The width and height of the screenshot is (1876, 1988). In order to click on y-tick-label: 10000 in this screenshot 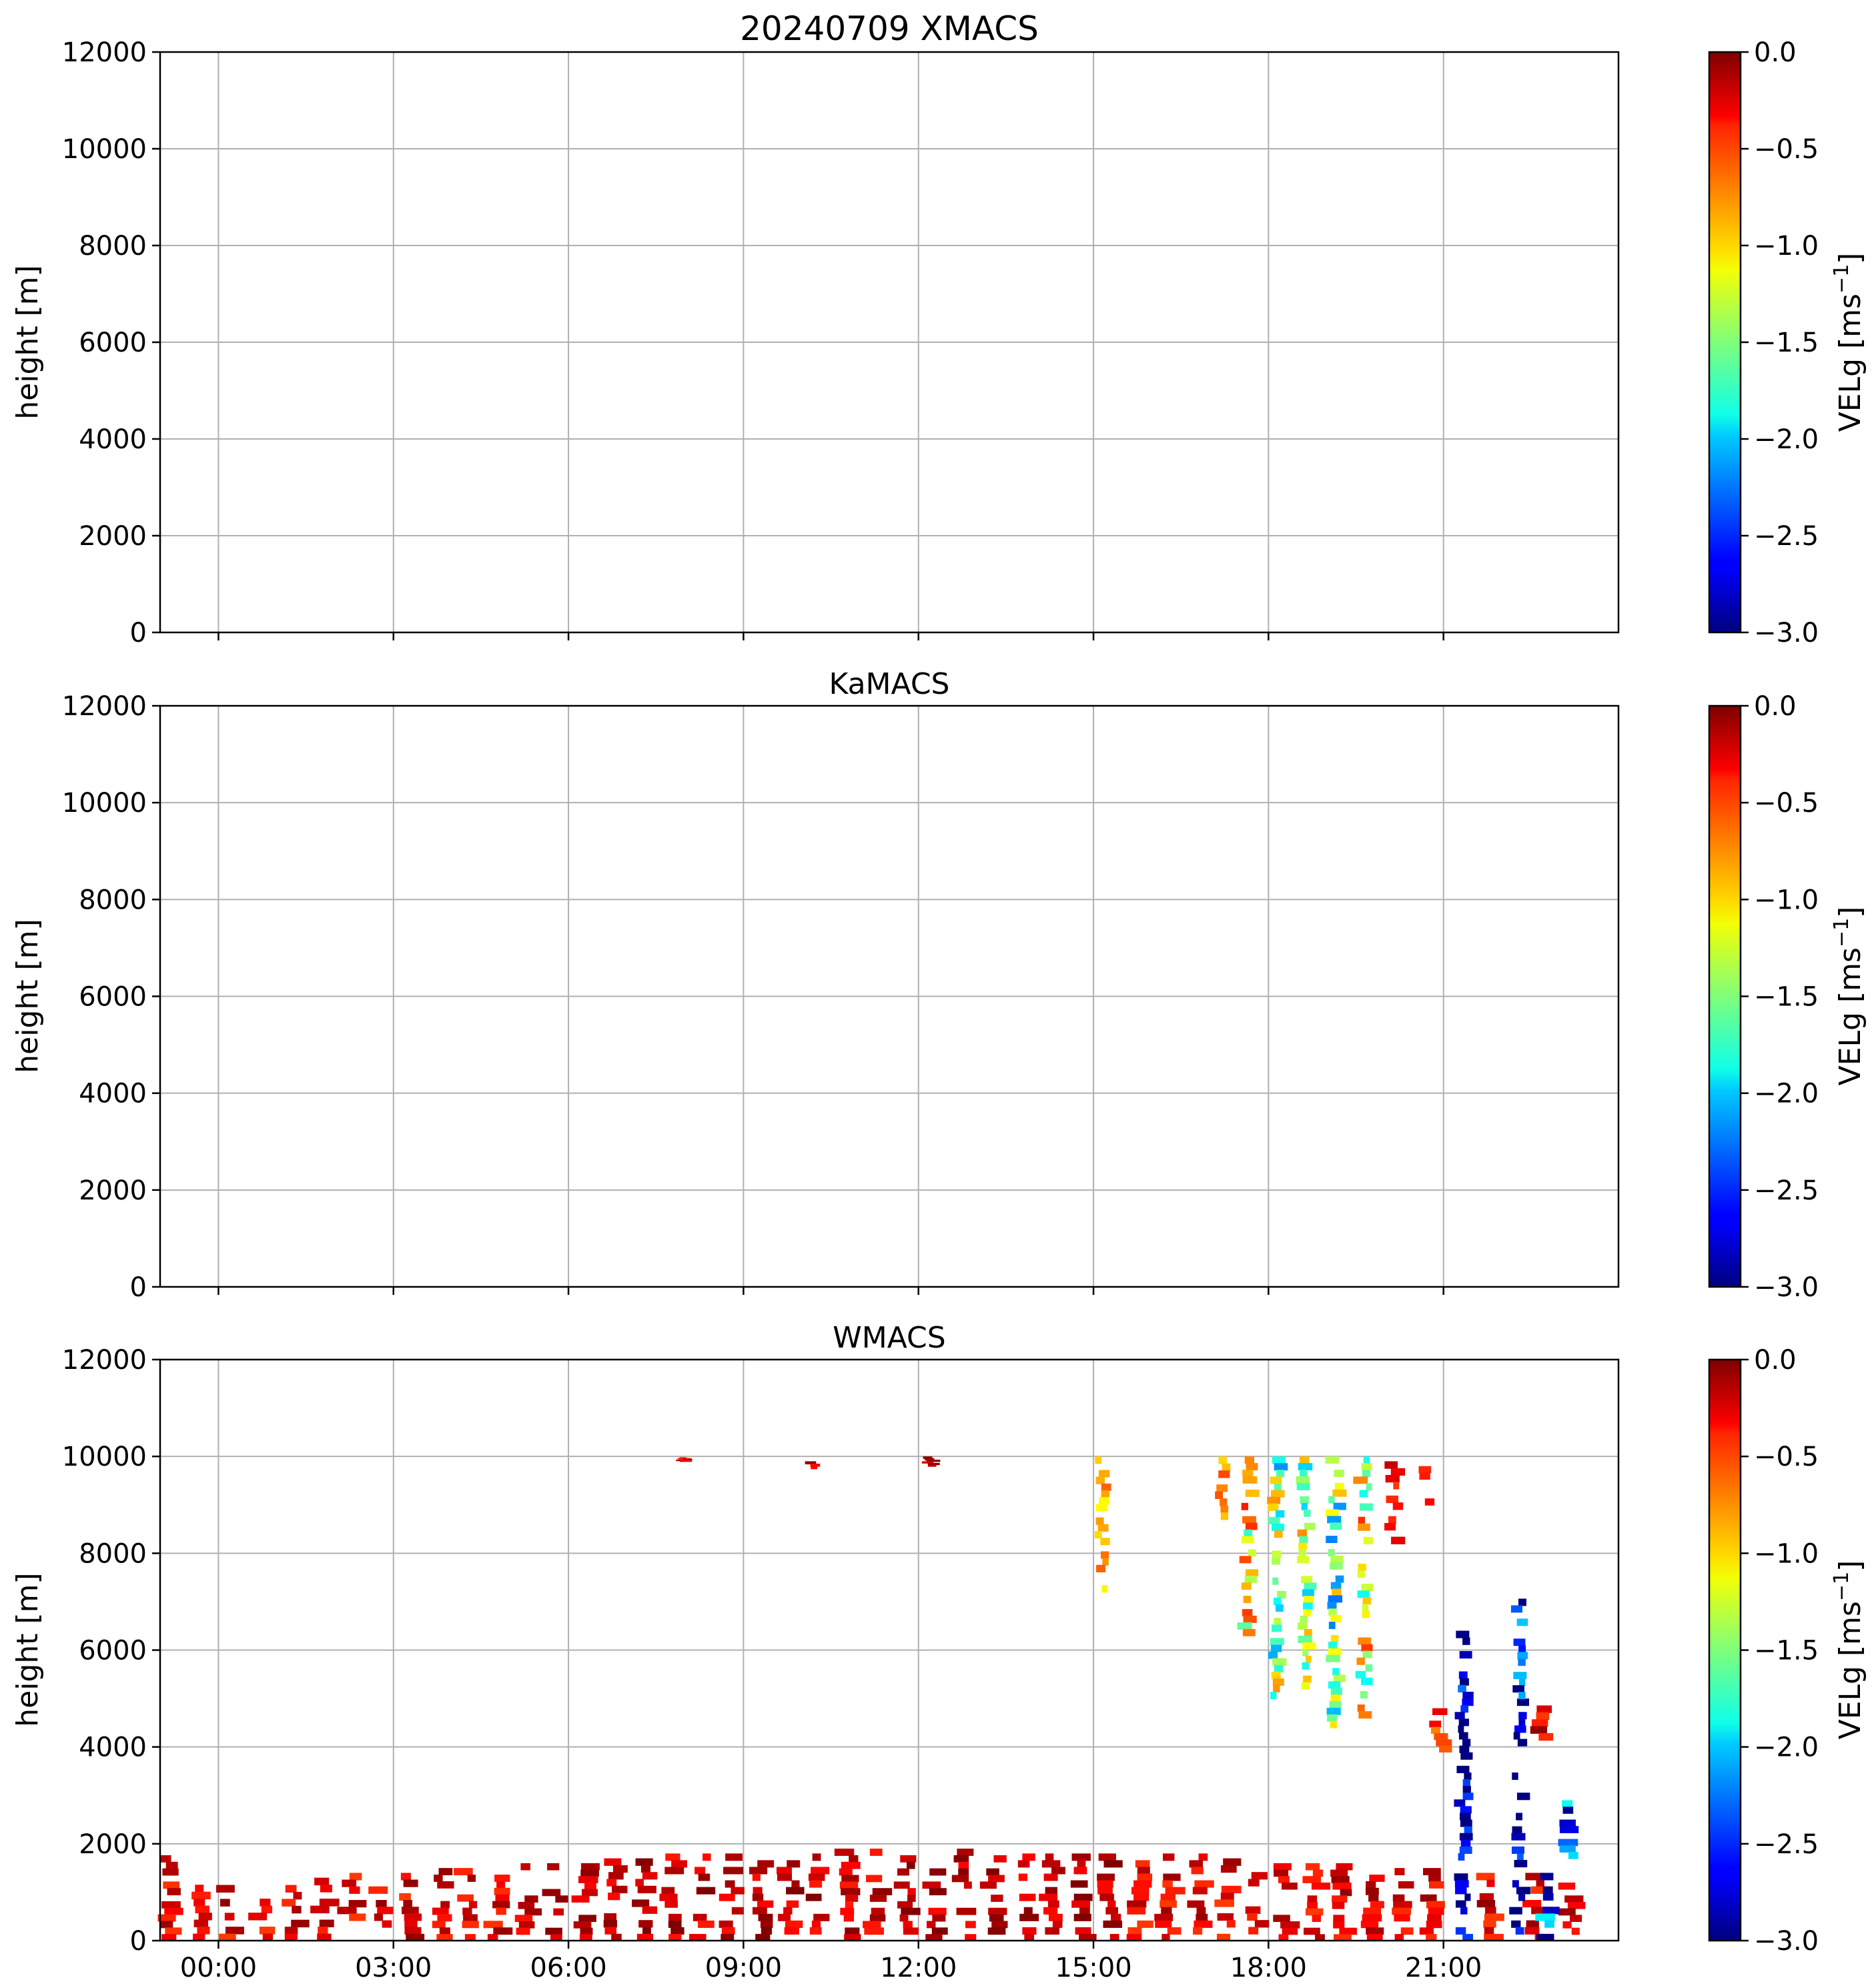, I will do `click(104, 1457)`.